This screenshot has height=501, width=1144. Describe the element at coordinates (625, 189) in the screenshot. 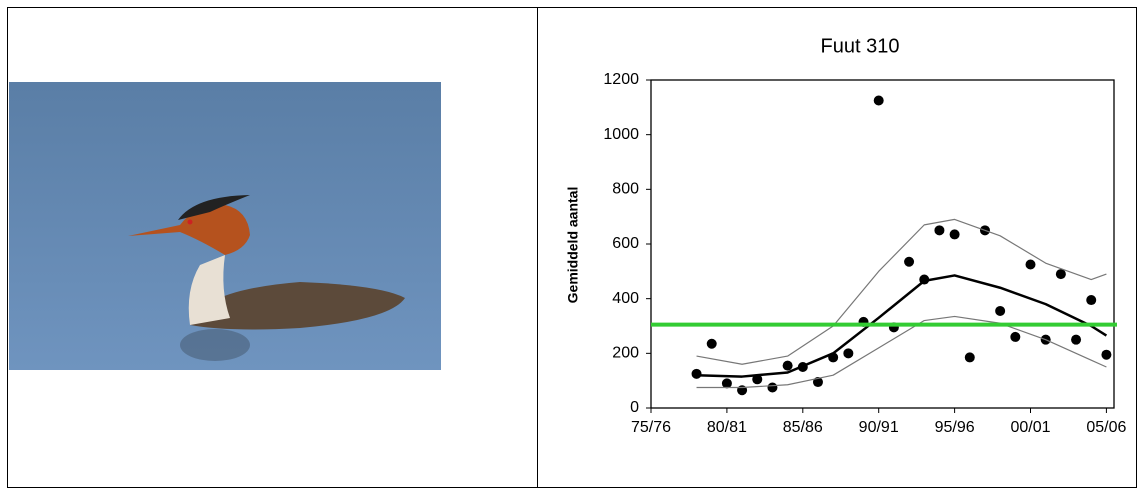

I see `y-tick-label: 800` at that location.